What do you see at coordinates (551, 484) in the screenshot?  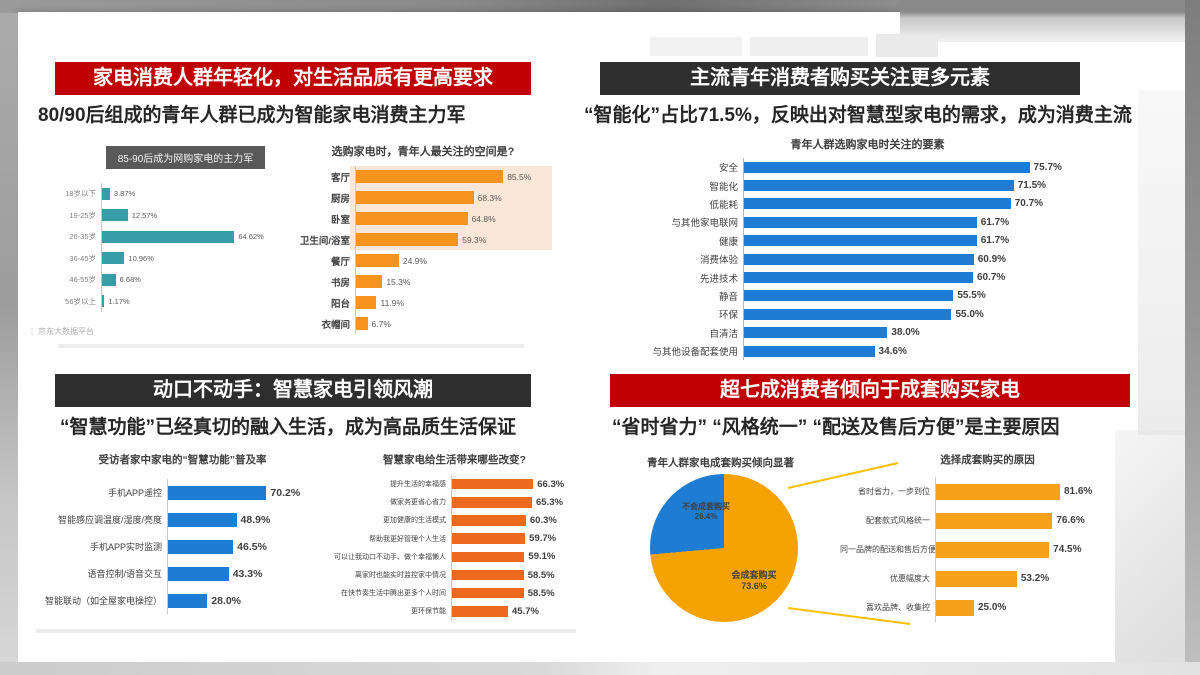 I see `bar-value-label: 66.3%` at bounding box center [551, 484].